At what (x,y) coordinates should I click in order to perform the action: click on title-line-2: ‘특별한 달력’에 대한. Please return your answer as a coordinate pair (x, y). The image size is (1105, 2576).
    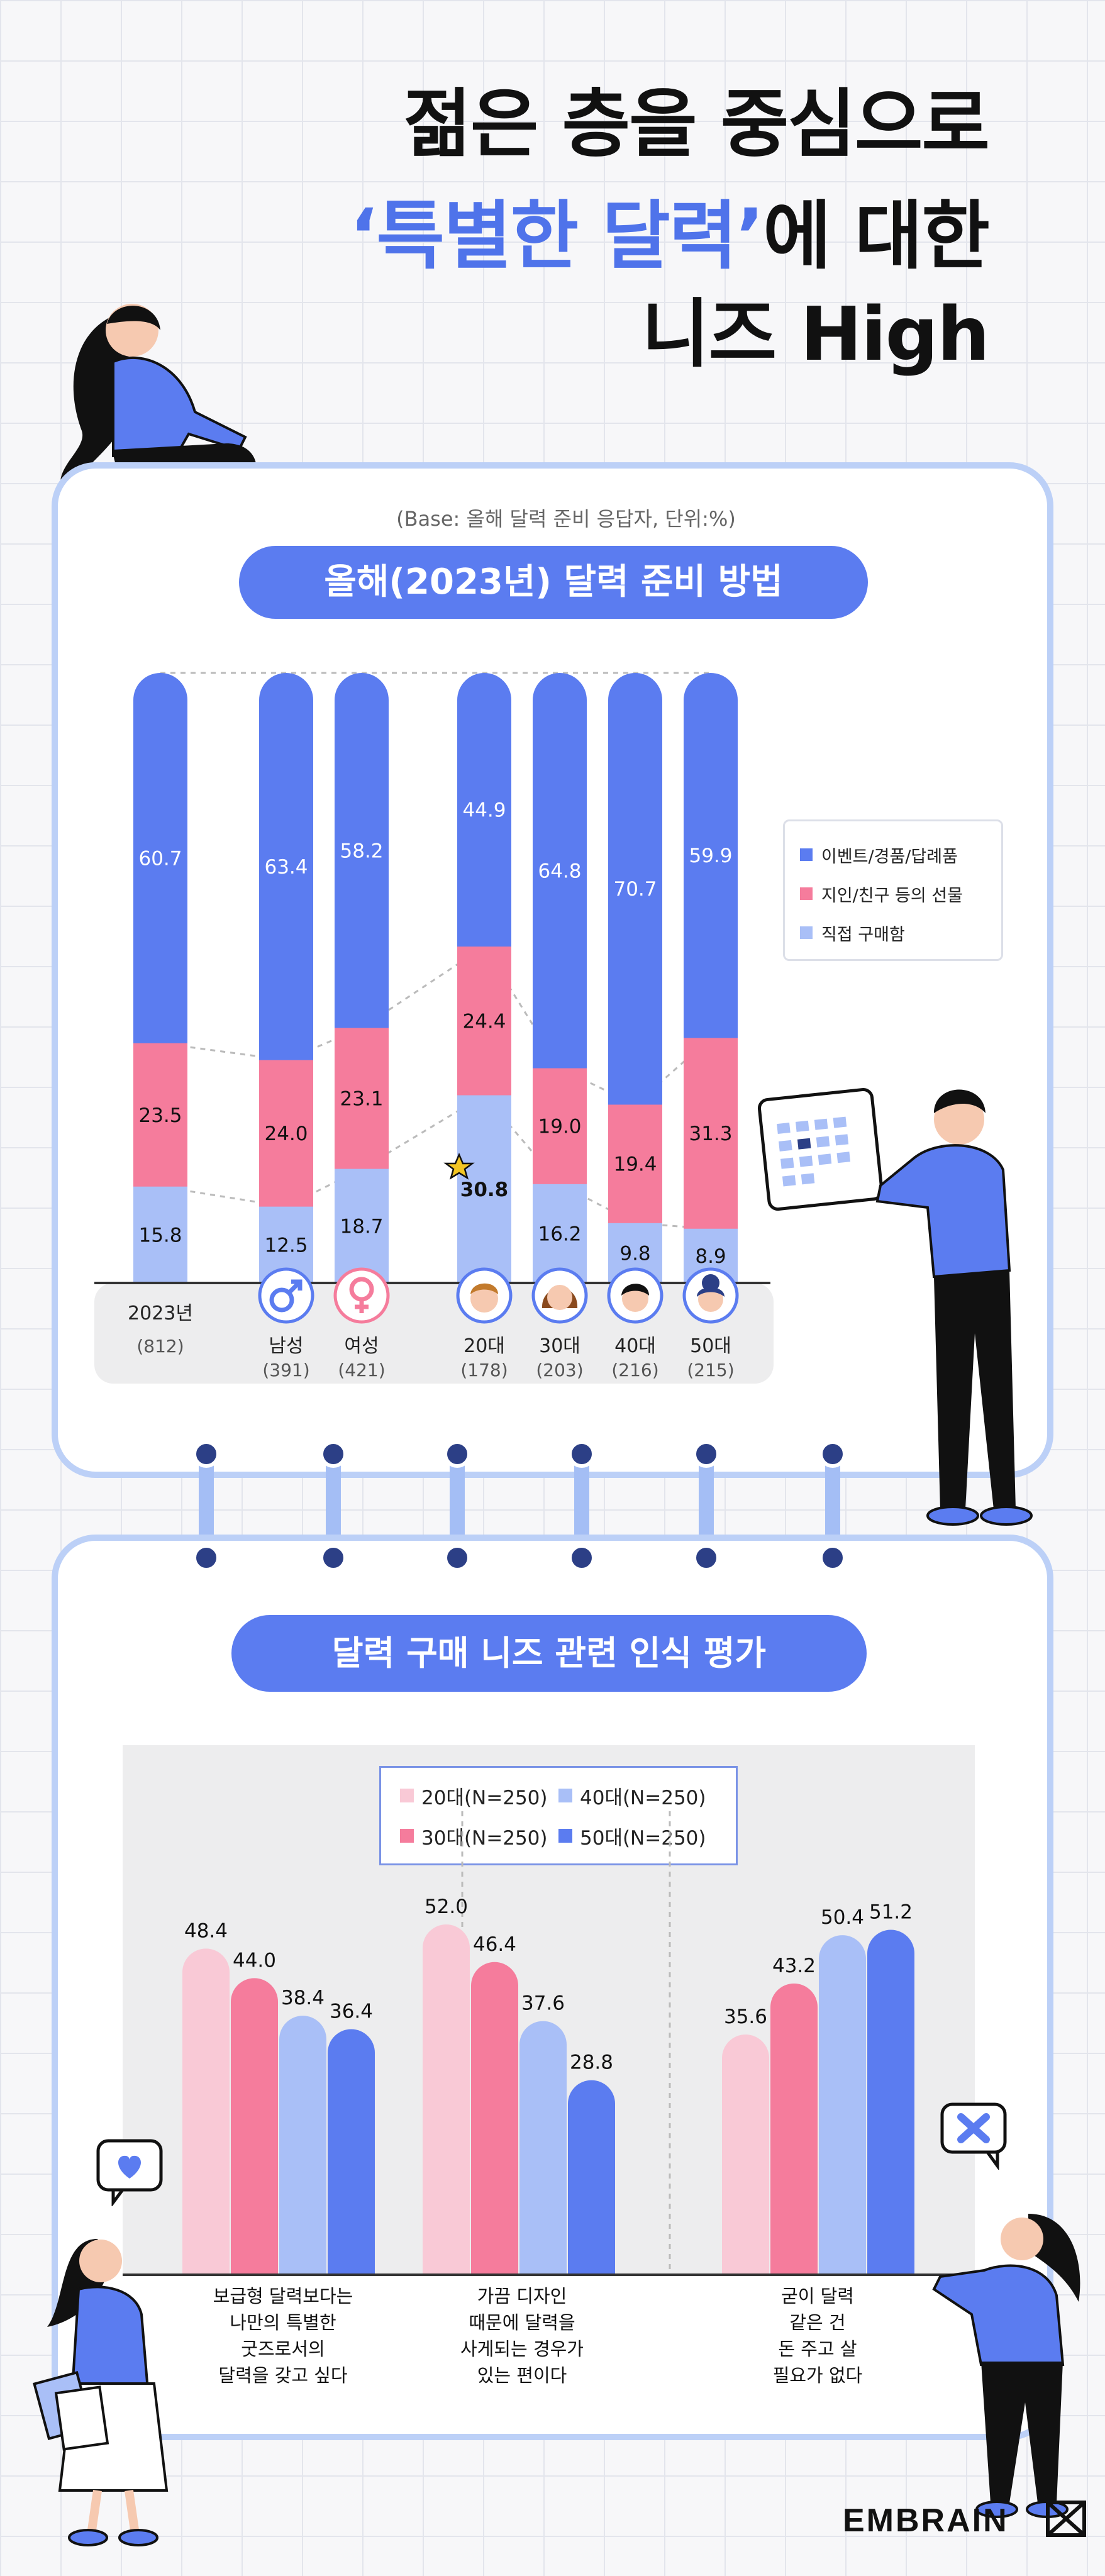
    Looking at the image, I should click on (670, 236).